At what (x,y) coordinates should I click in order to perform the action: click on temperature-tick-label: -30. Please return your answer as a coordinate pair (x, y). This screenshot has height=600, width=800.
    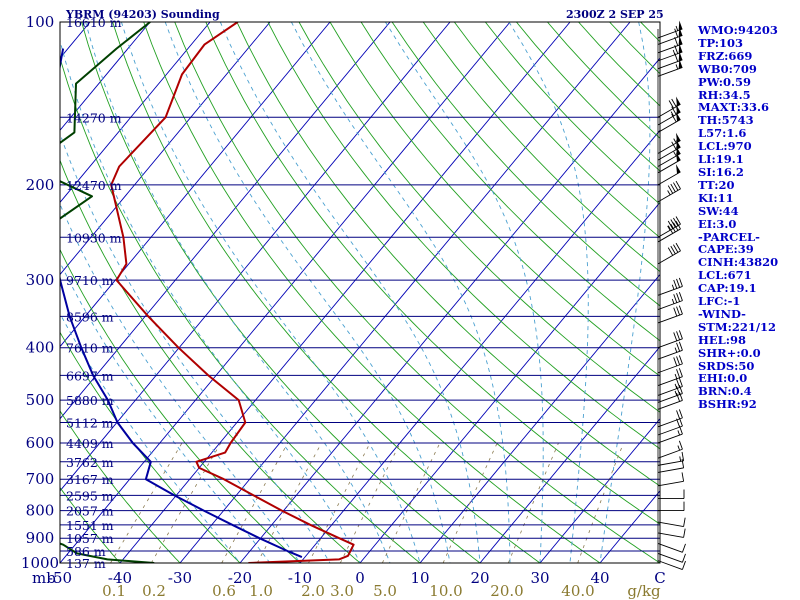
    Looking at the image, I should click on (180, 578).